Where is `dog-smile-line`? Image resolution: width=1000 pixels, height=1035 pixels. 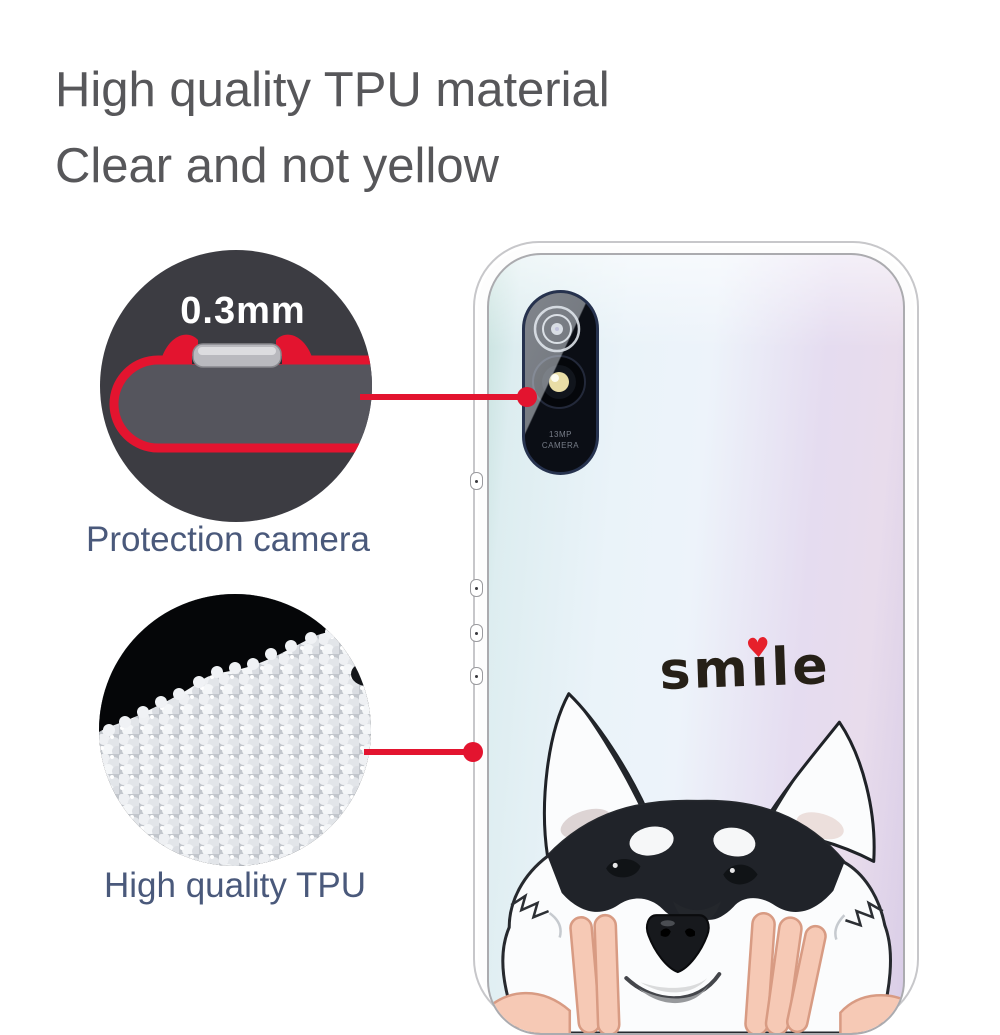 dog-smile-line is located at coordinates (673, 986).